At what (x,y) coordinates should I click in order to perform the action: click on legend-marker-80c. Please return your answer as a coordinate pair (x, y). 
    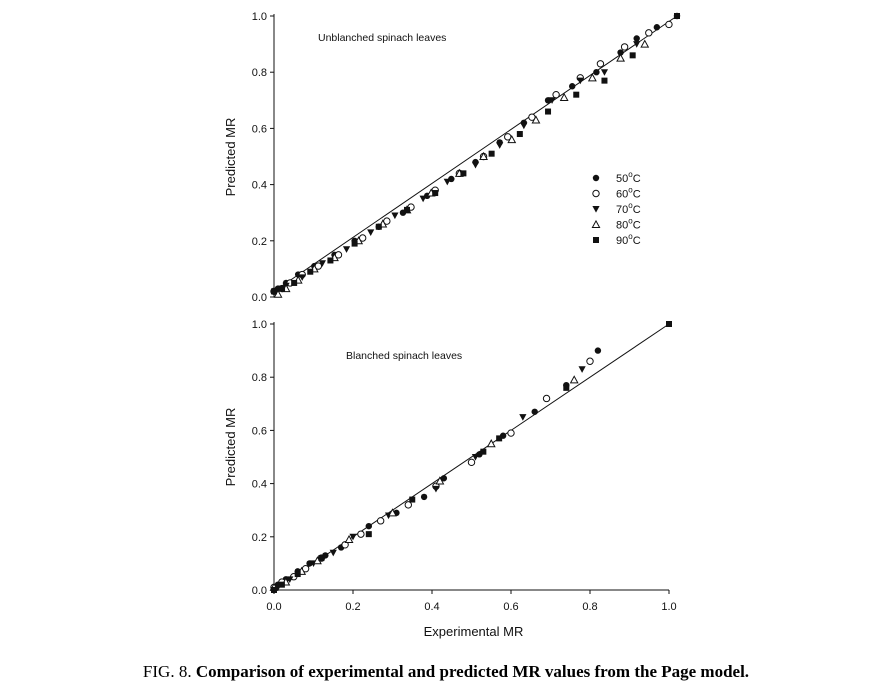
    Looking at the image, I should click on (596, 223).